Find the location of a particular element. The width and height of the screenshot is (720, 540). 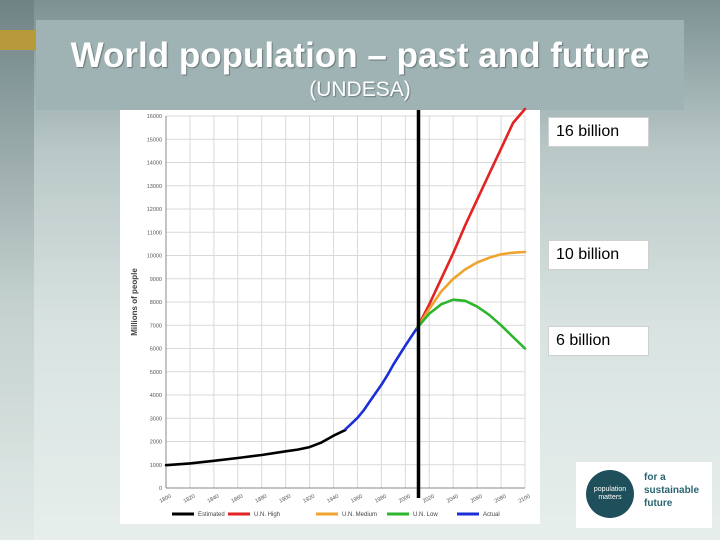

legend-label: U.N. Medium is located at coordinates (359, 515).